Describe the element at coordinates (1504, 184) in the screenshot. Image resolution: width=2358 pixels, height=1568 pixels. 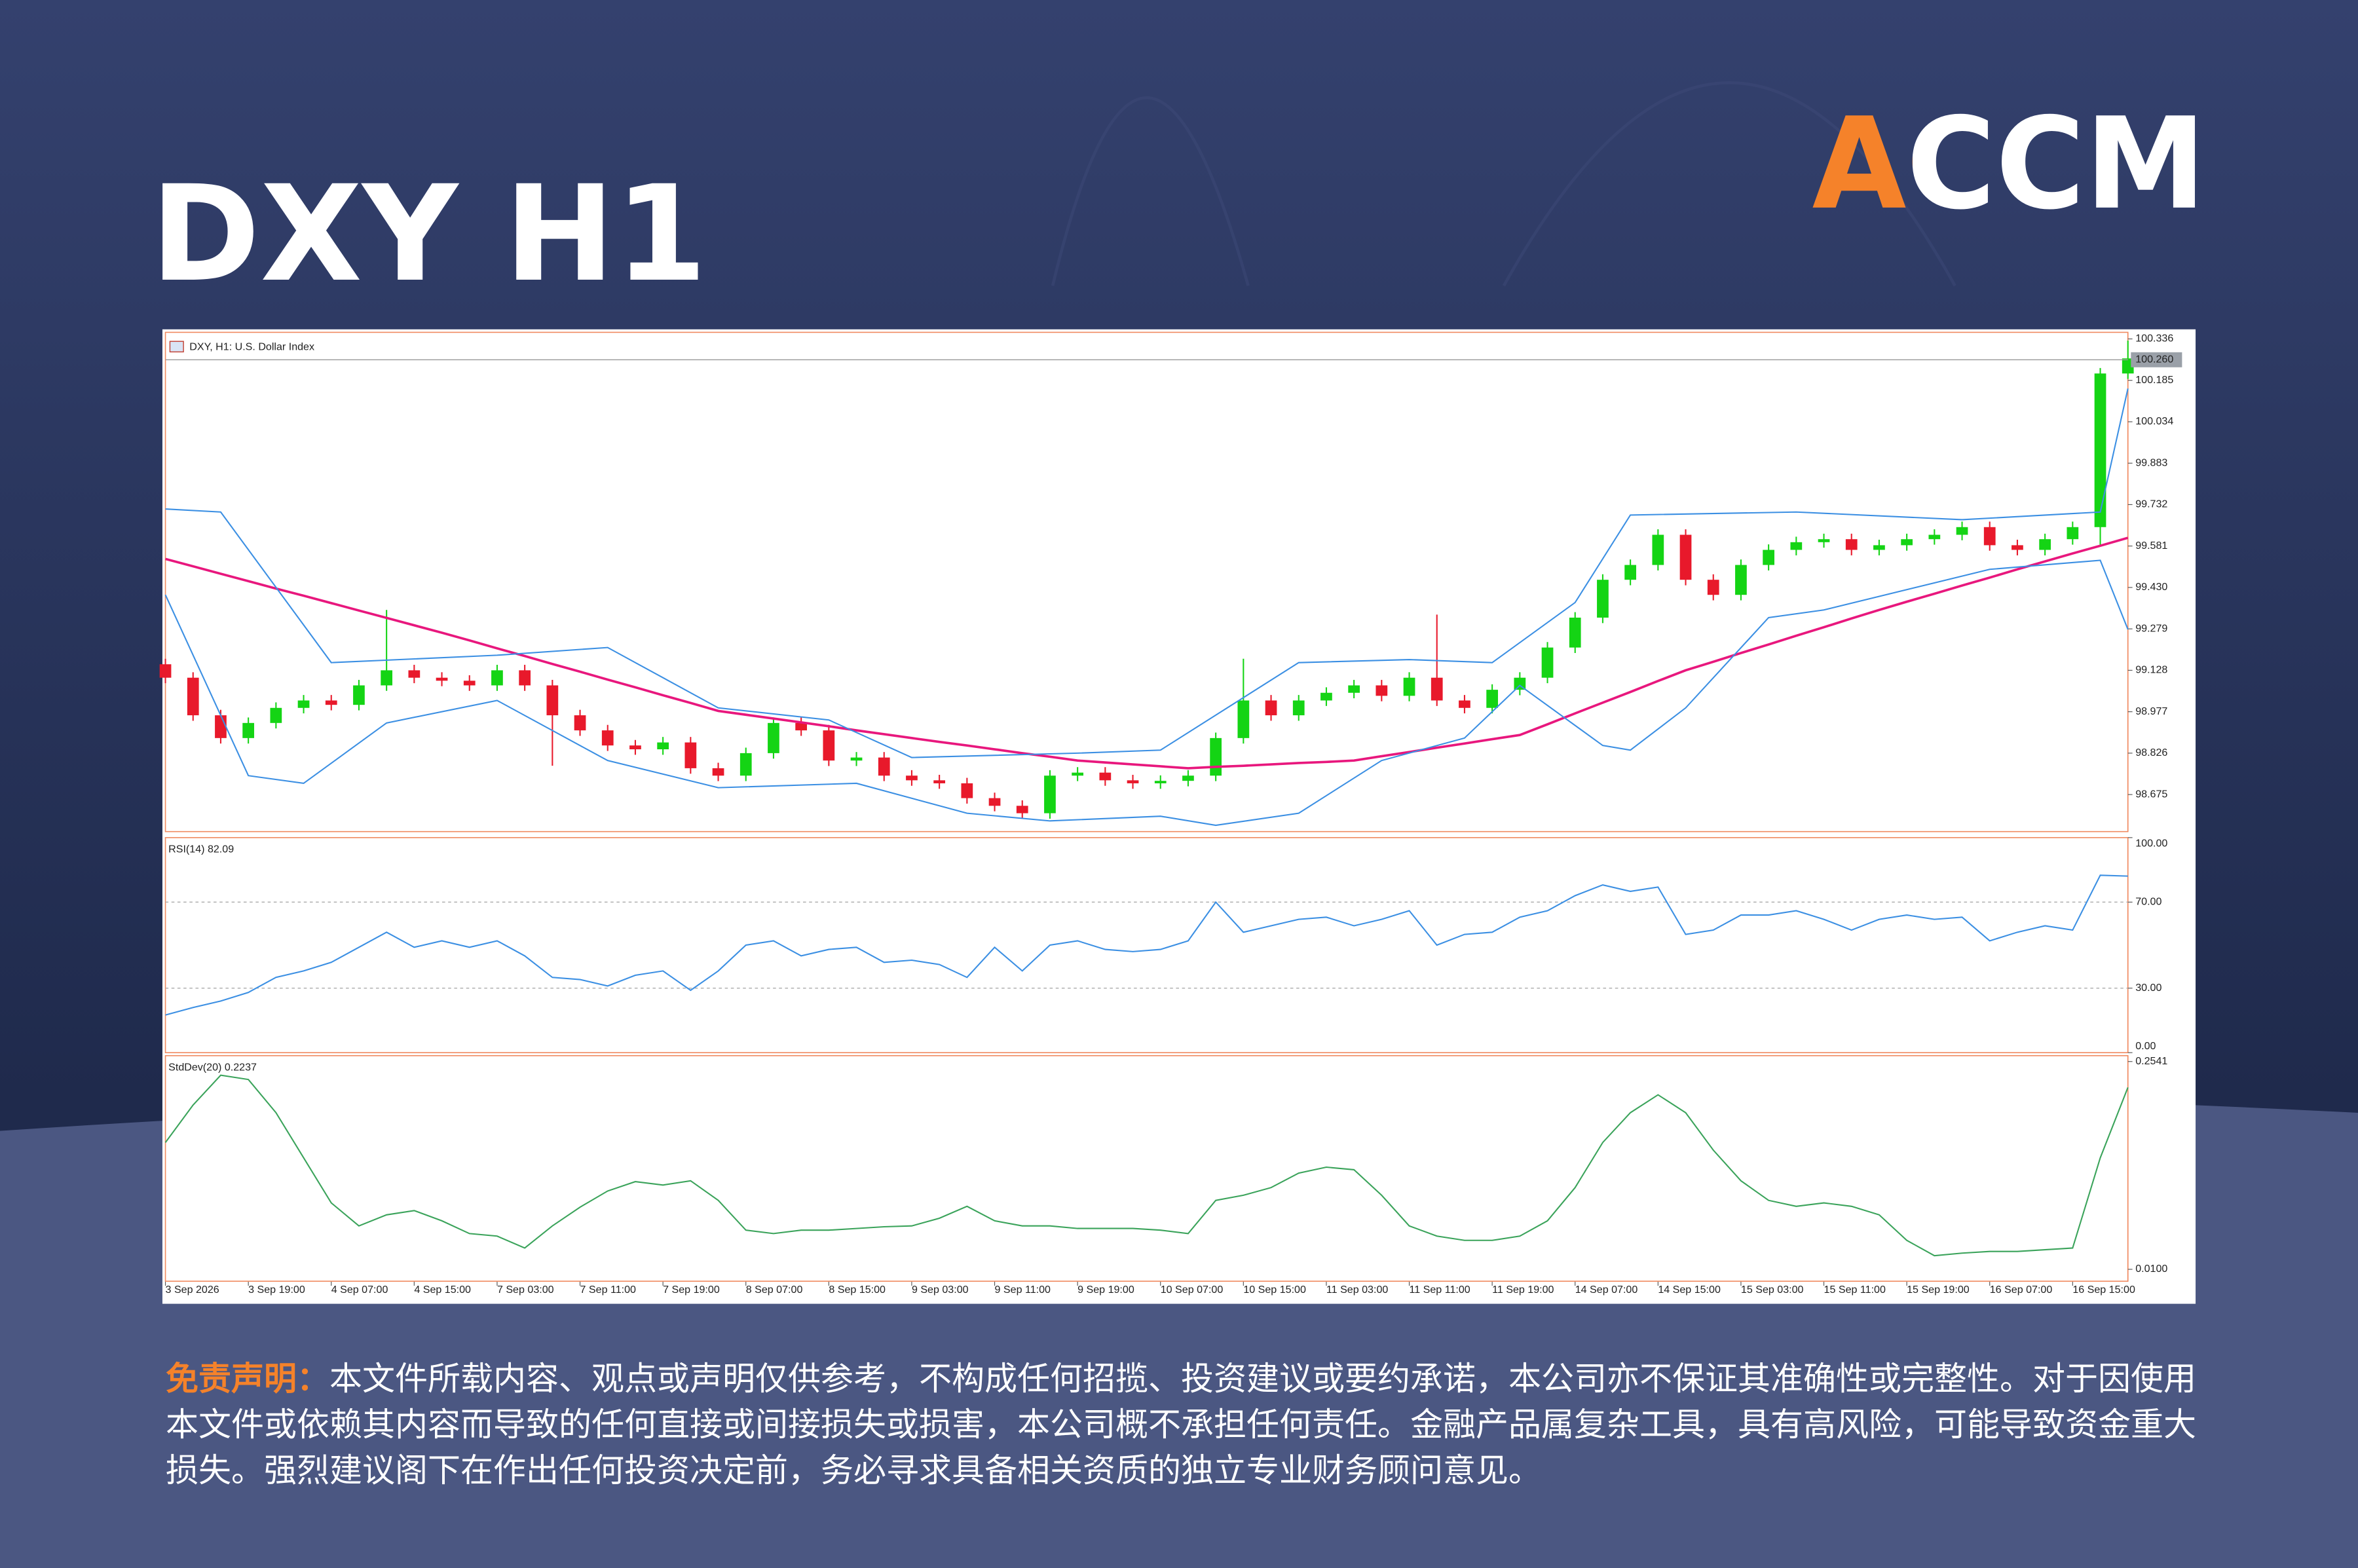
I see `background-decoration` at that location.